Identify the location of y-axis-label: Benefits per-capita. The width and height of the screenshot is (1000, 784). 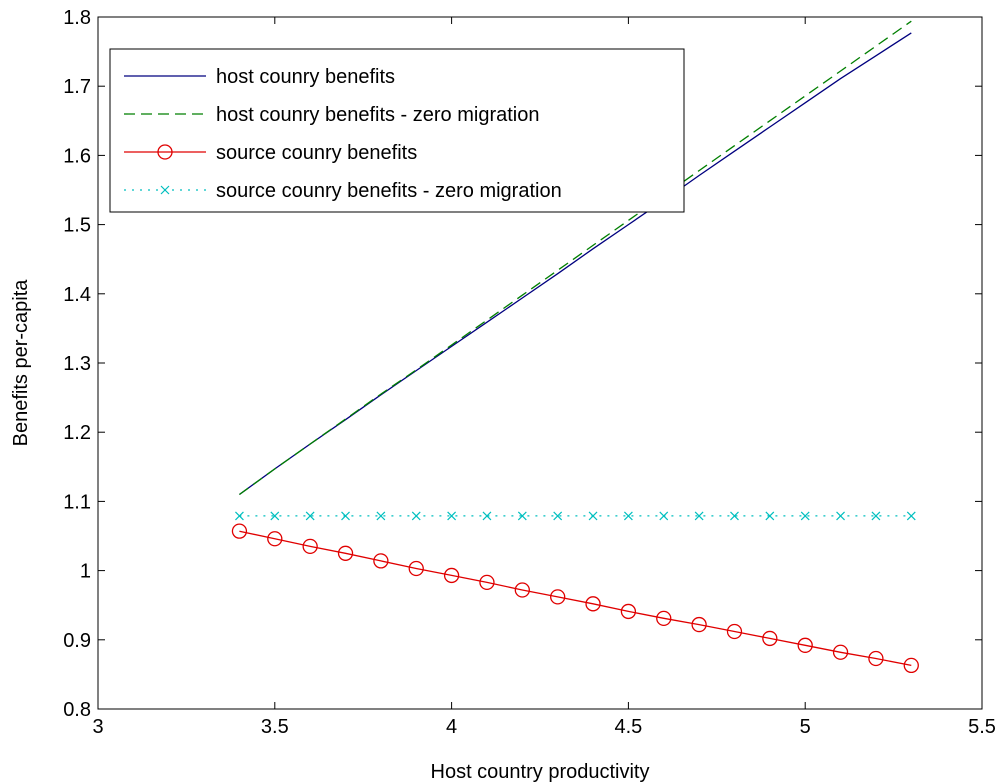
(21, 363).